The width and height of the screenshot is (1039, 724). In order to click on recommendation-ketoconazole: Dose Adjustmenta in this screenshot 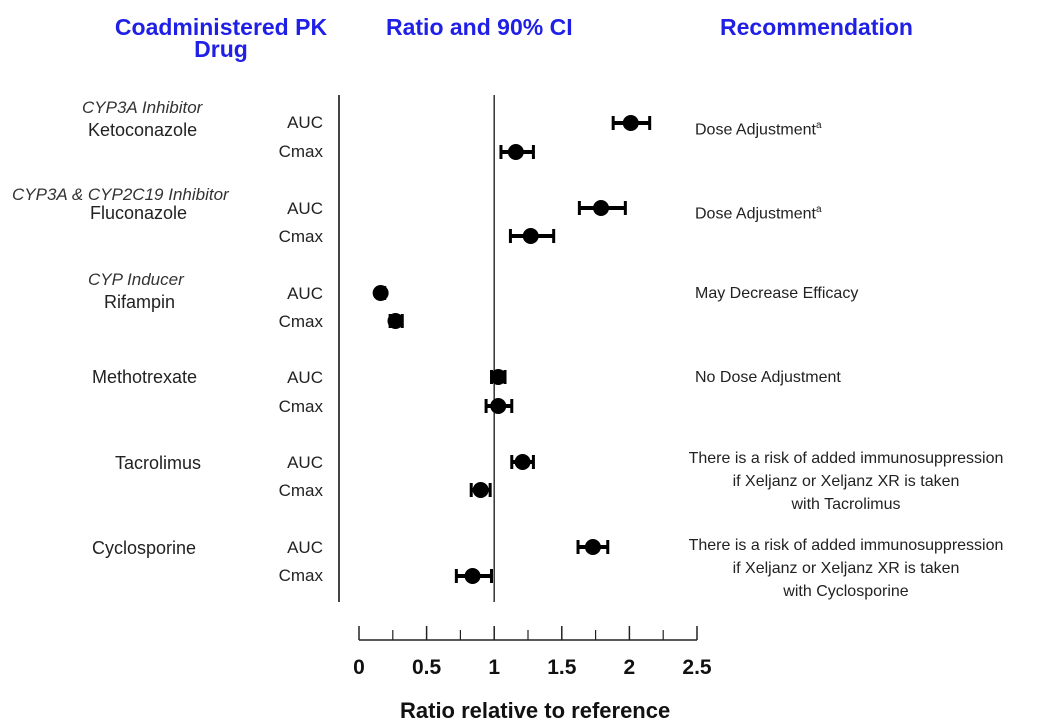, I will do `click(758, 129)`.